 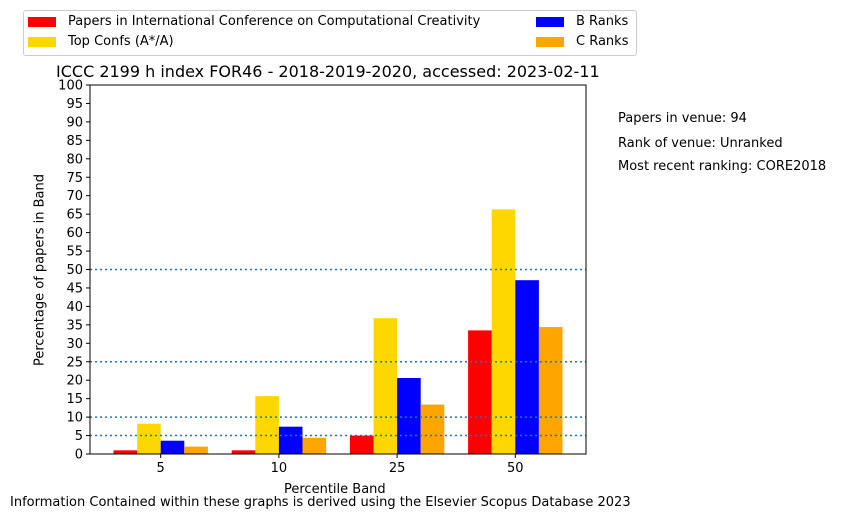 What do you see at coordinates (550, 22) in the screenshot?
I see `legend-swatch-b-ranks` at bounding box center [550, 22].